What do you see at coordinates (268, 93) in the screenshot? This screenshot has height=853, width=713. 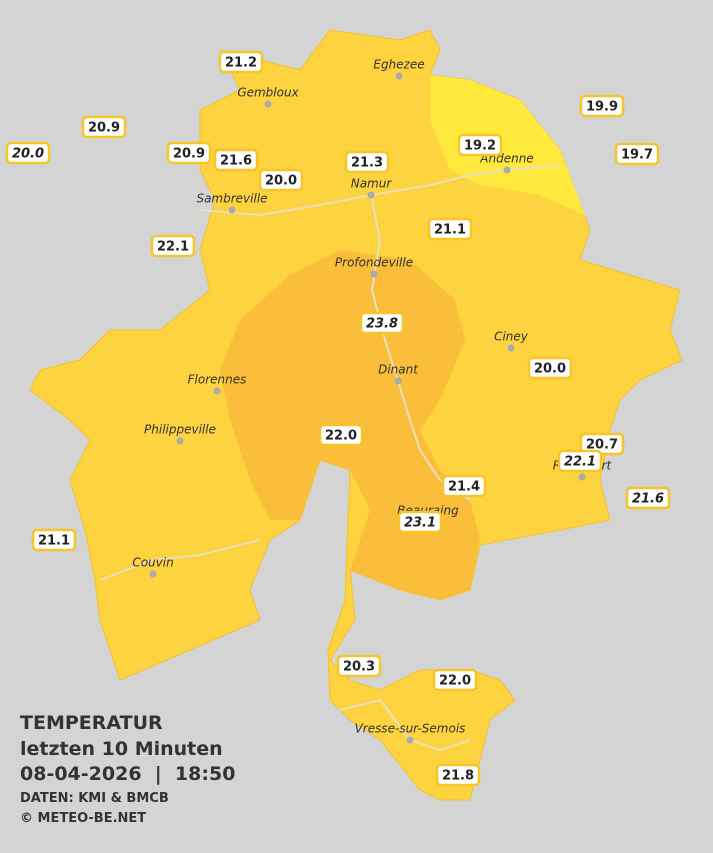 I see `city-label: Gembloux` at bounding box center [268, 93].